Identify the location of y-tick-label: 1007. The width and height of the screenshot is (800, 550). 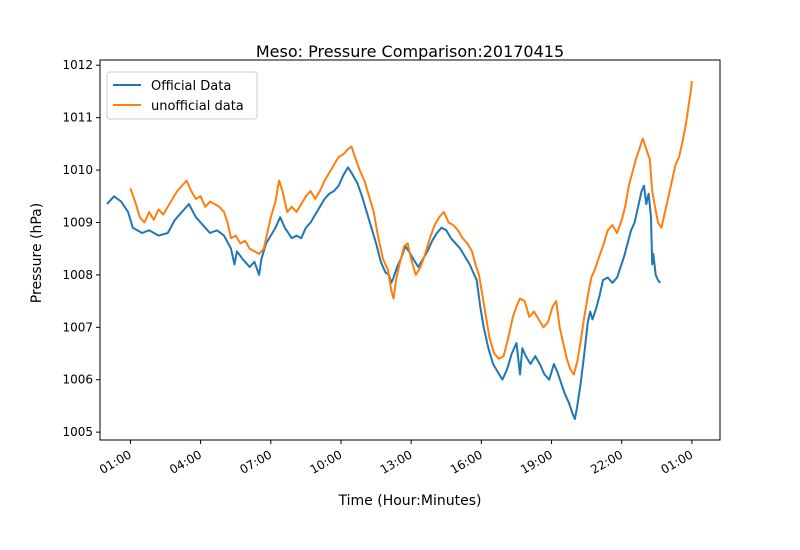
(77, 327).